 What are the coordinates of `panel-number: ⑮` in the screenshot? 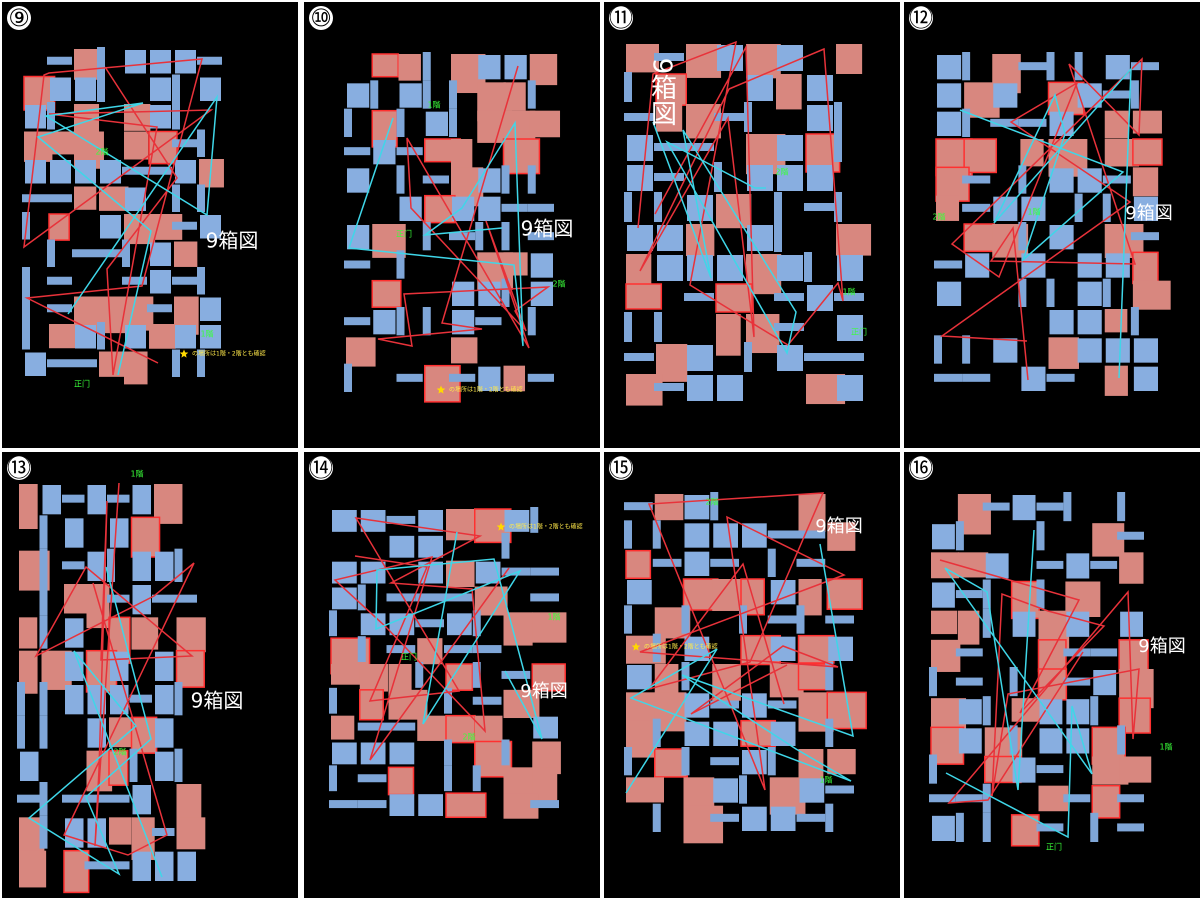 It's located at (621, 468).